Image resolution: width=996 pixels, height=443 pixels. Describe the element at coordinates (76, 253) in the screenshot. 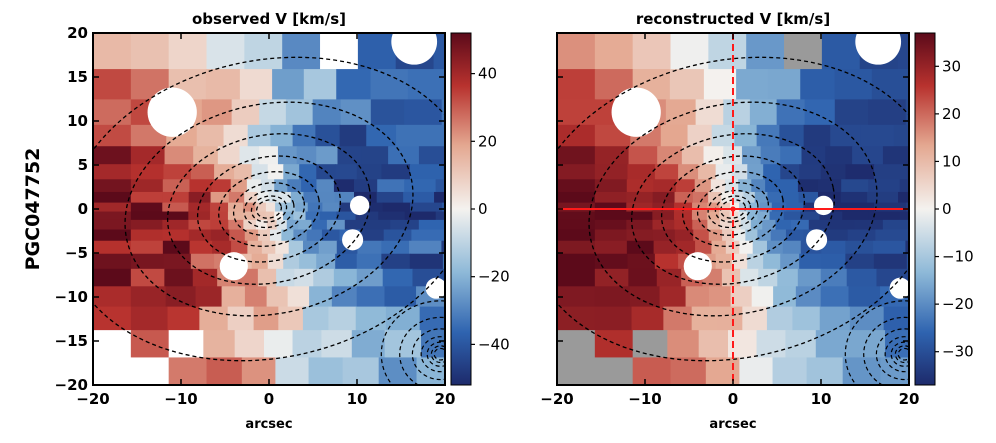

I see `y-tick-label: −5` at that location.